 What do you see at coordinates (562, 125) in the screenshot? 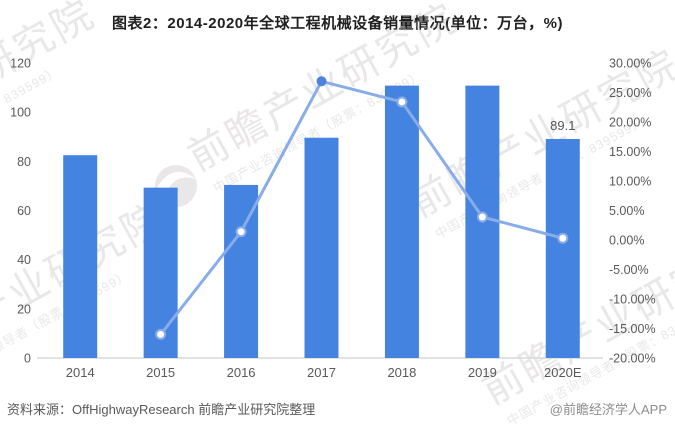
I see `data-label-2020E: 89.1` at bounding box center [562, 125].